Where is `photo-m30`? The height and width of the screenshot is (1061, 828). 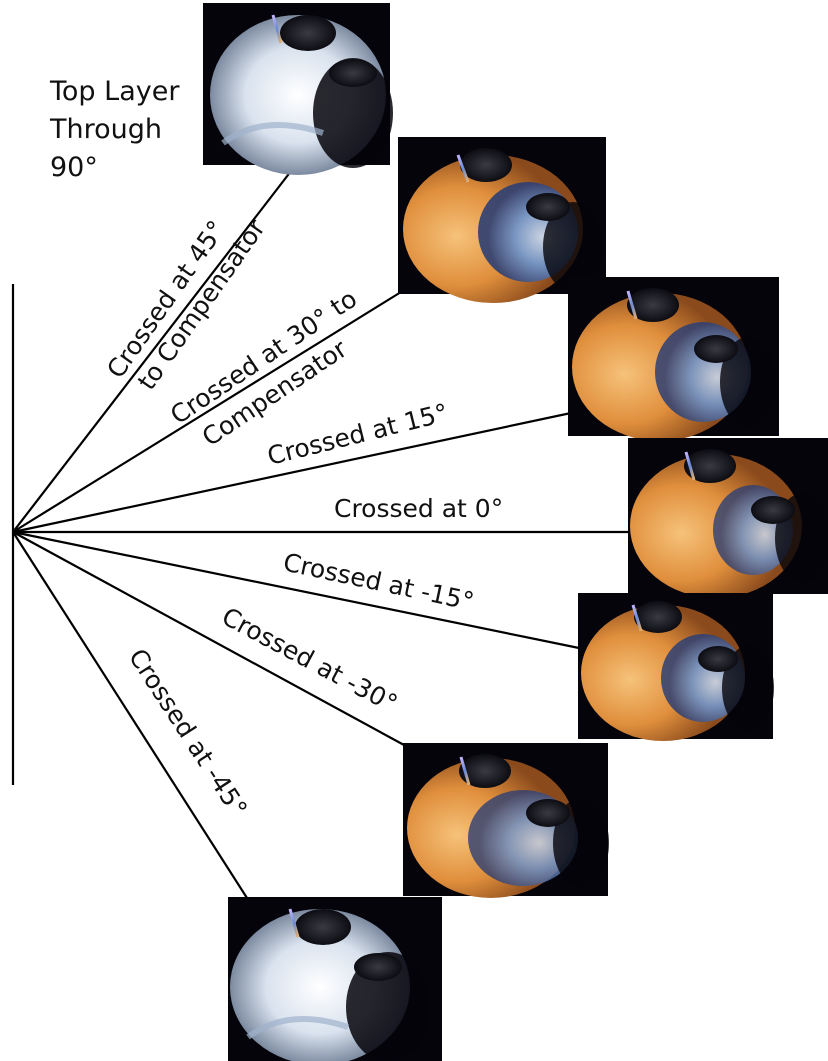 photo-m30 is located at coordinates (506, 820).